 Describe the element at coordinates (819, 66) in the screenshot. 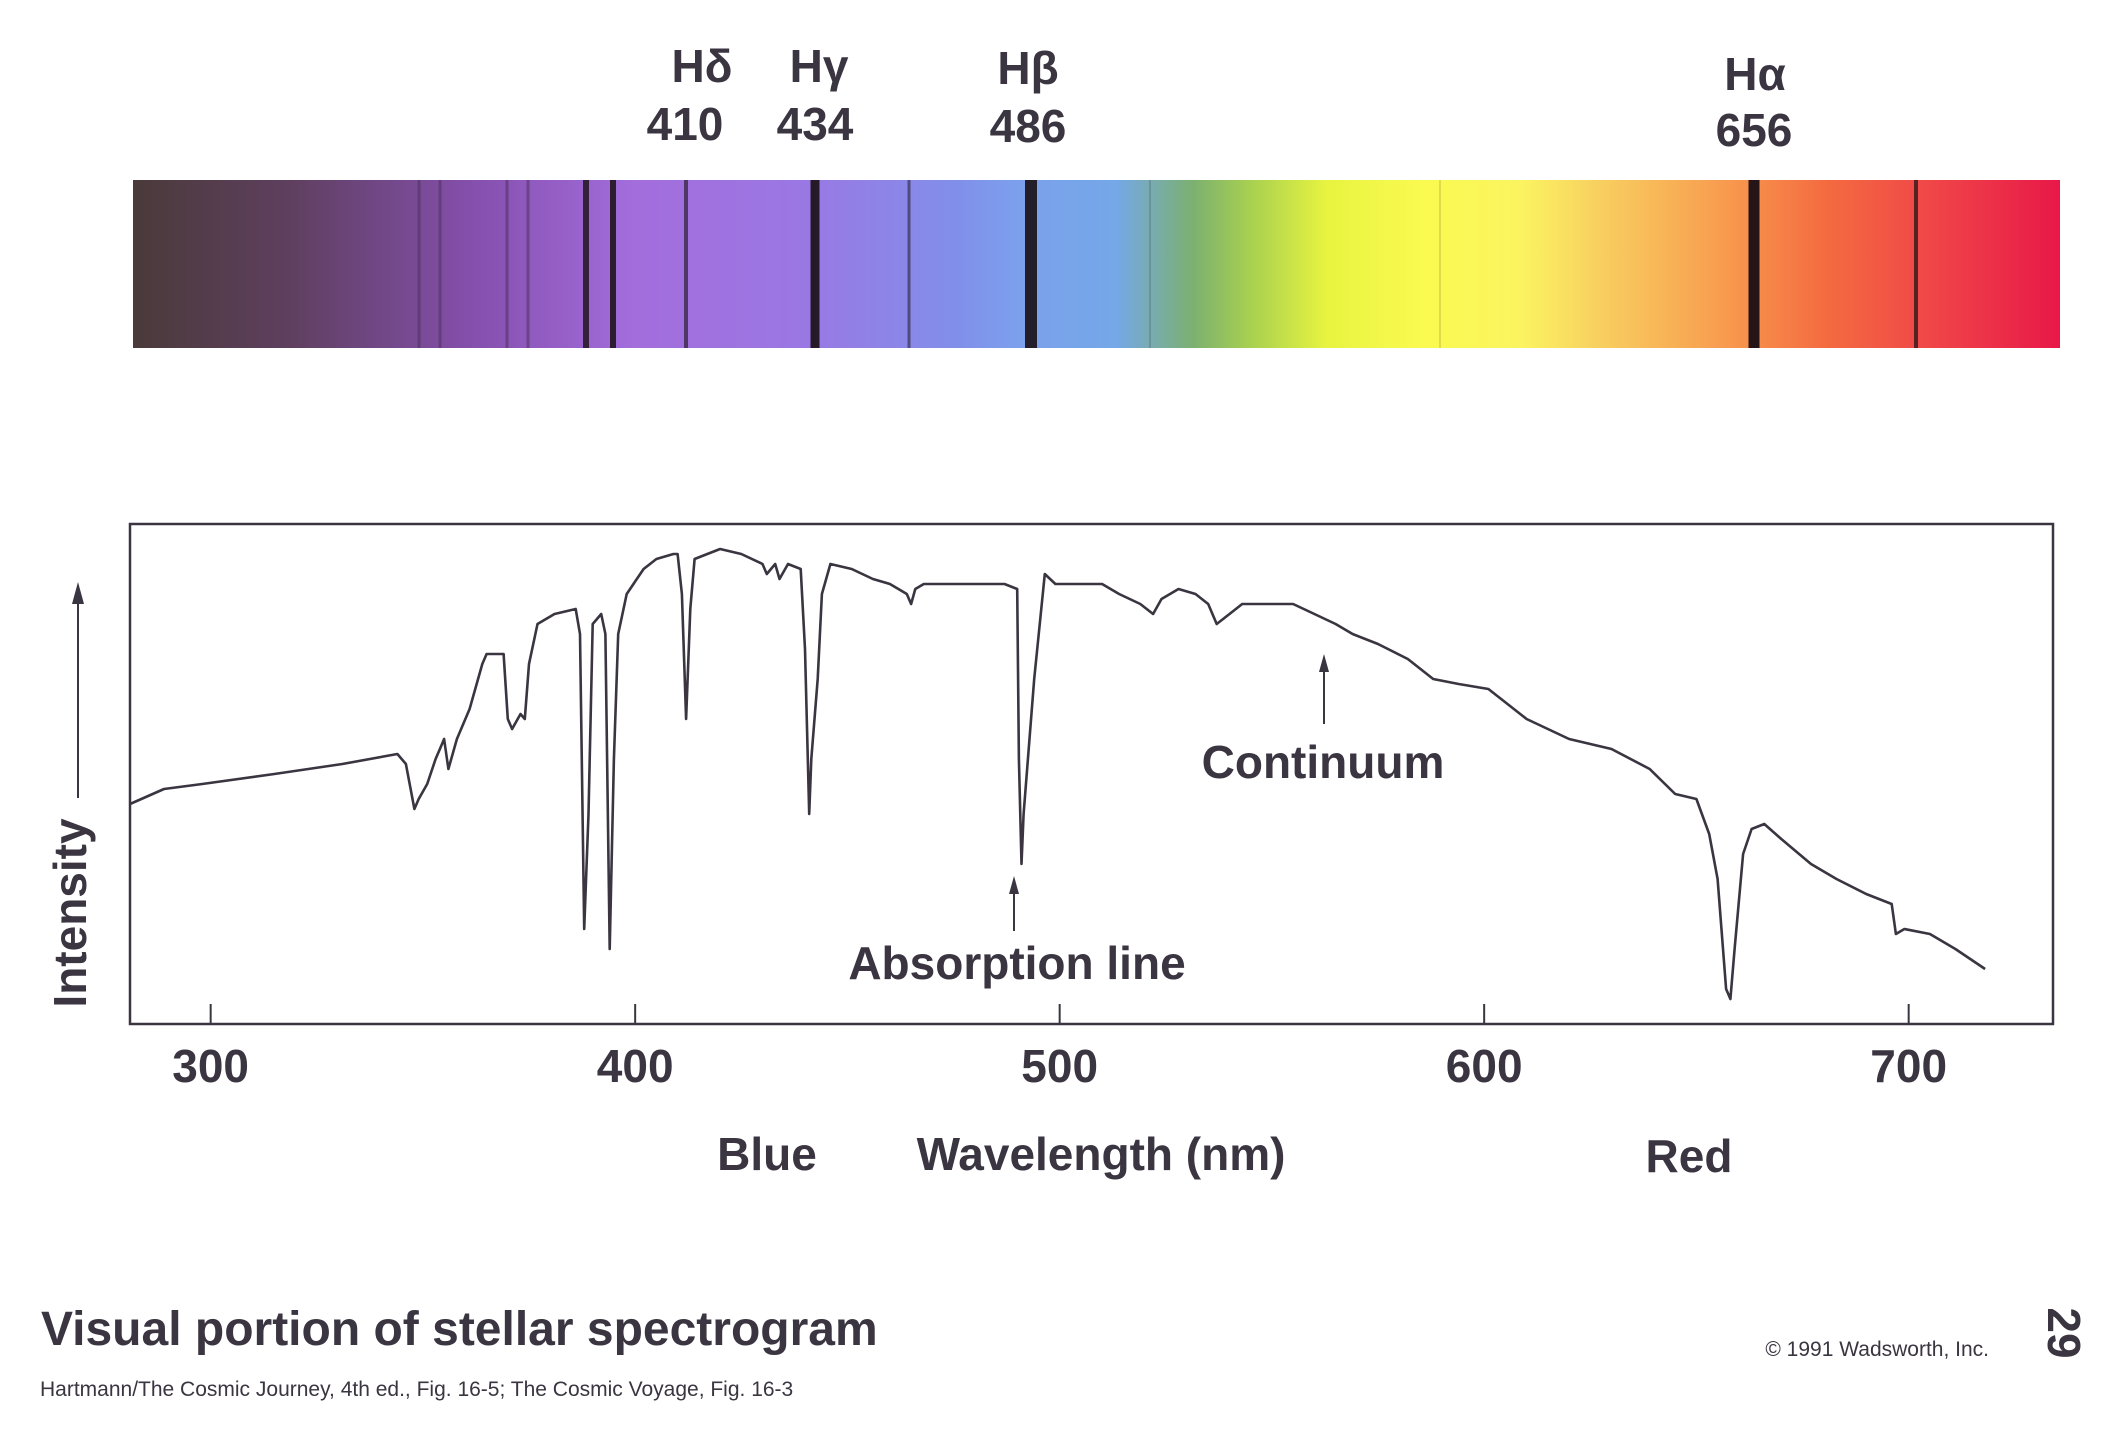

I see `line-label-h-gamma: Hγ` at that location.